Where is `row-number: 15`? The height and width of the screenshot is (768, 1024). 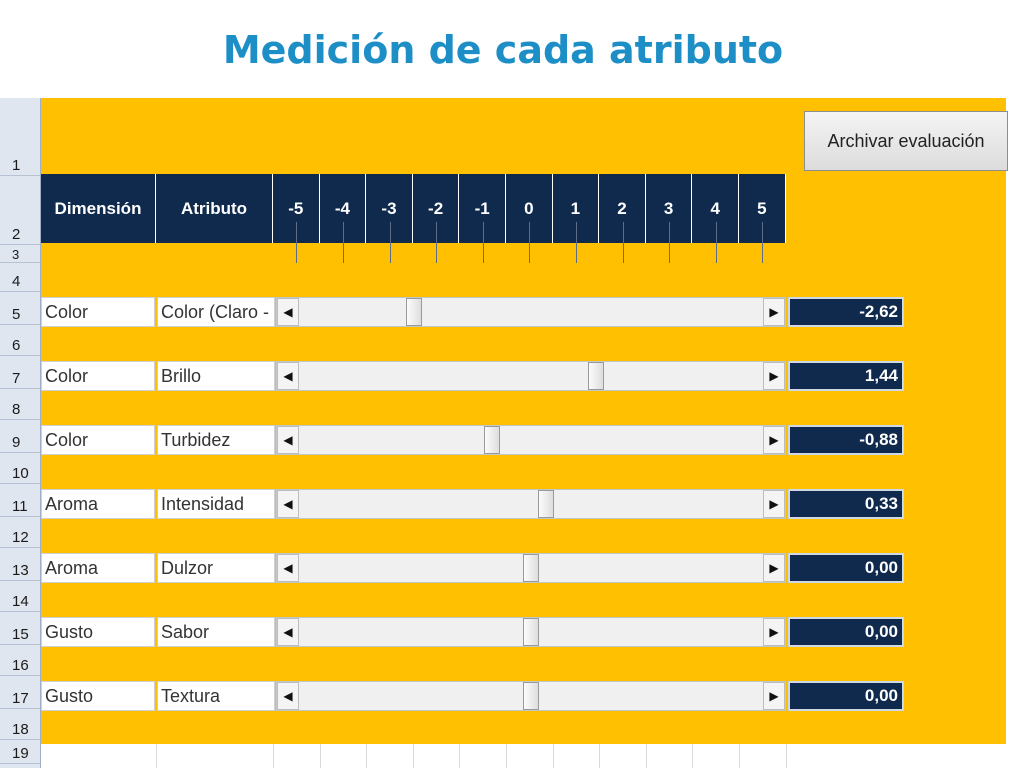 row-number: 15 is located at coordinates (20, 628).